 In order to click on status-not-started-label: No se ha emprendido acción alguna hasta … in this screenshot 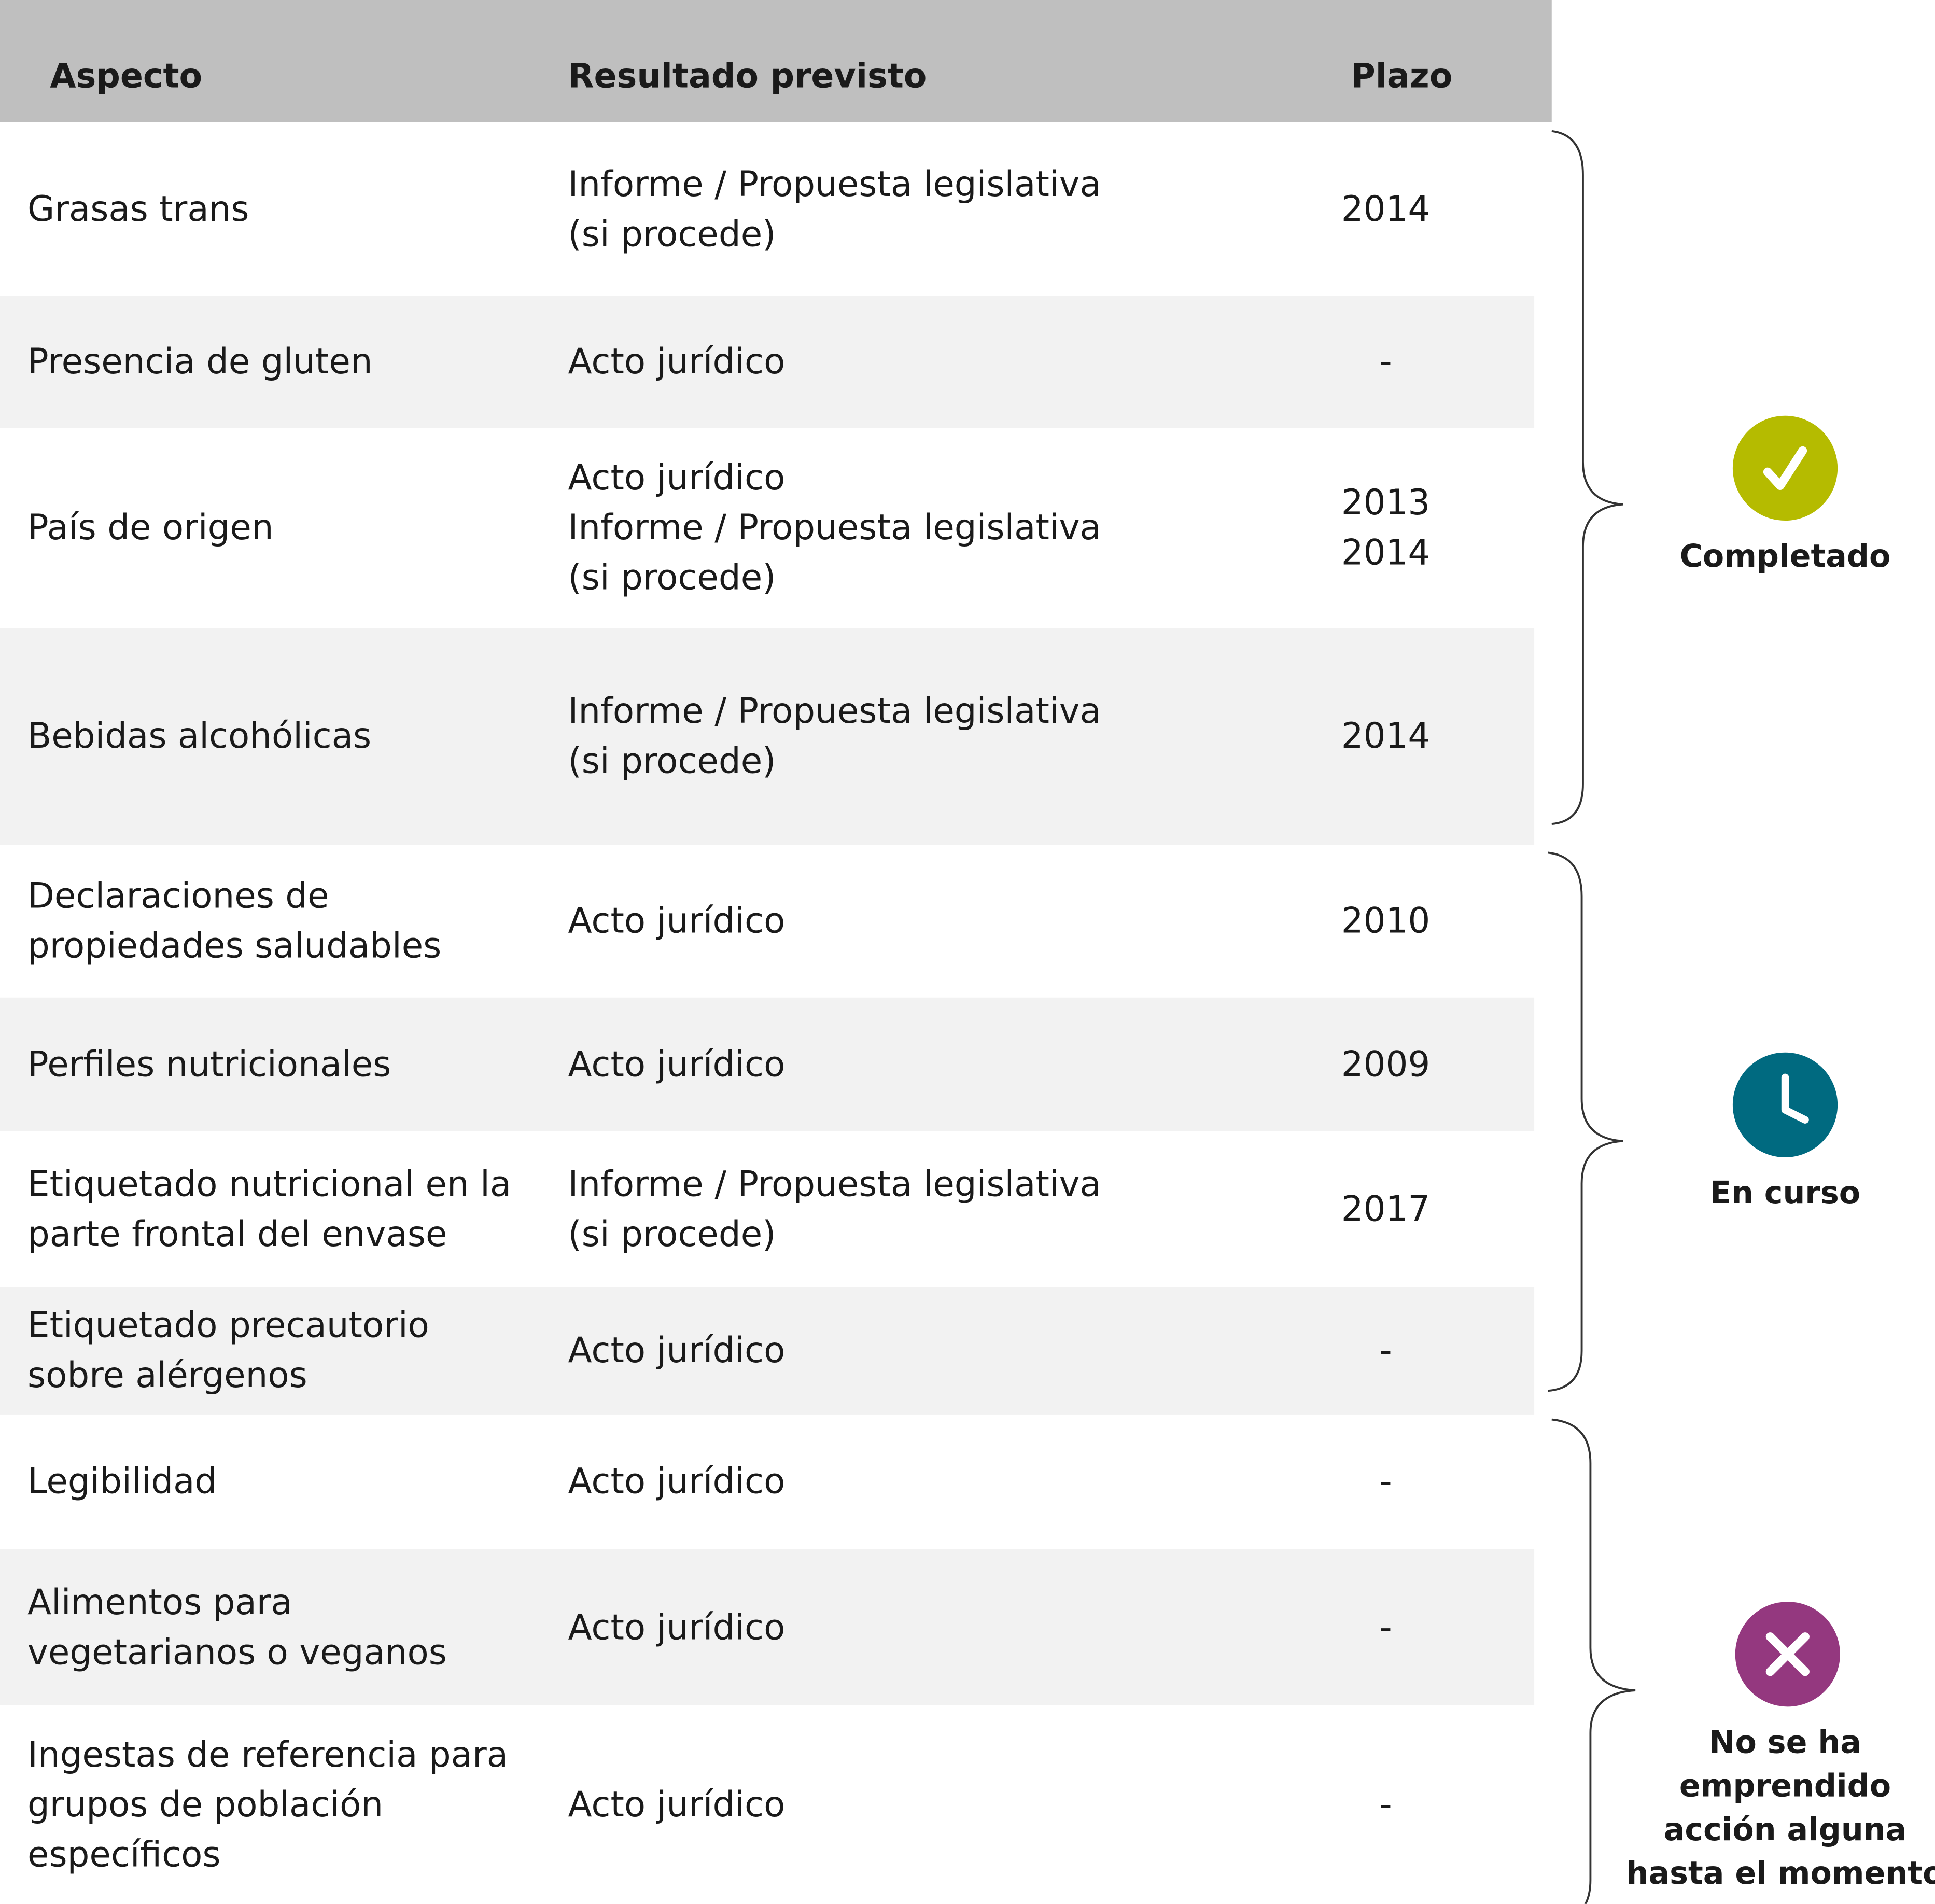, I will do `click(1780, 1808)`.